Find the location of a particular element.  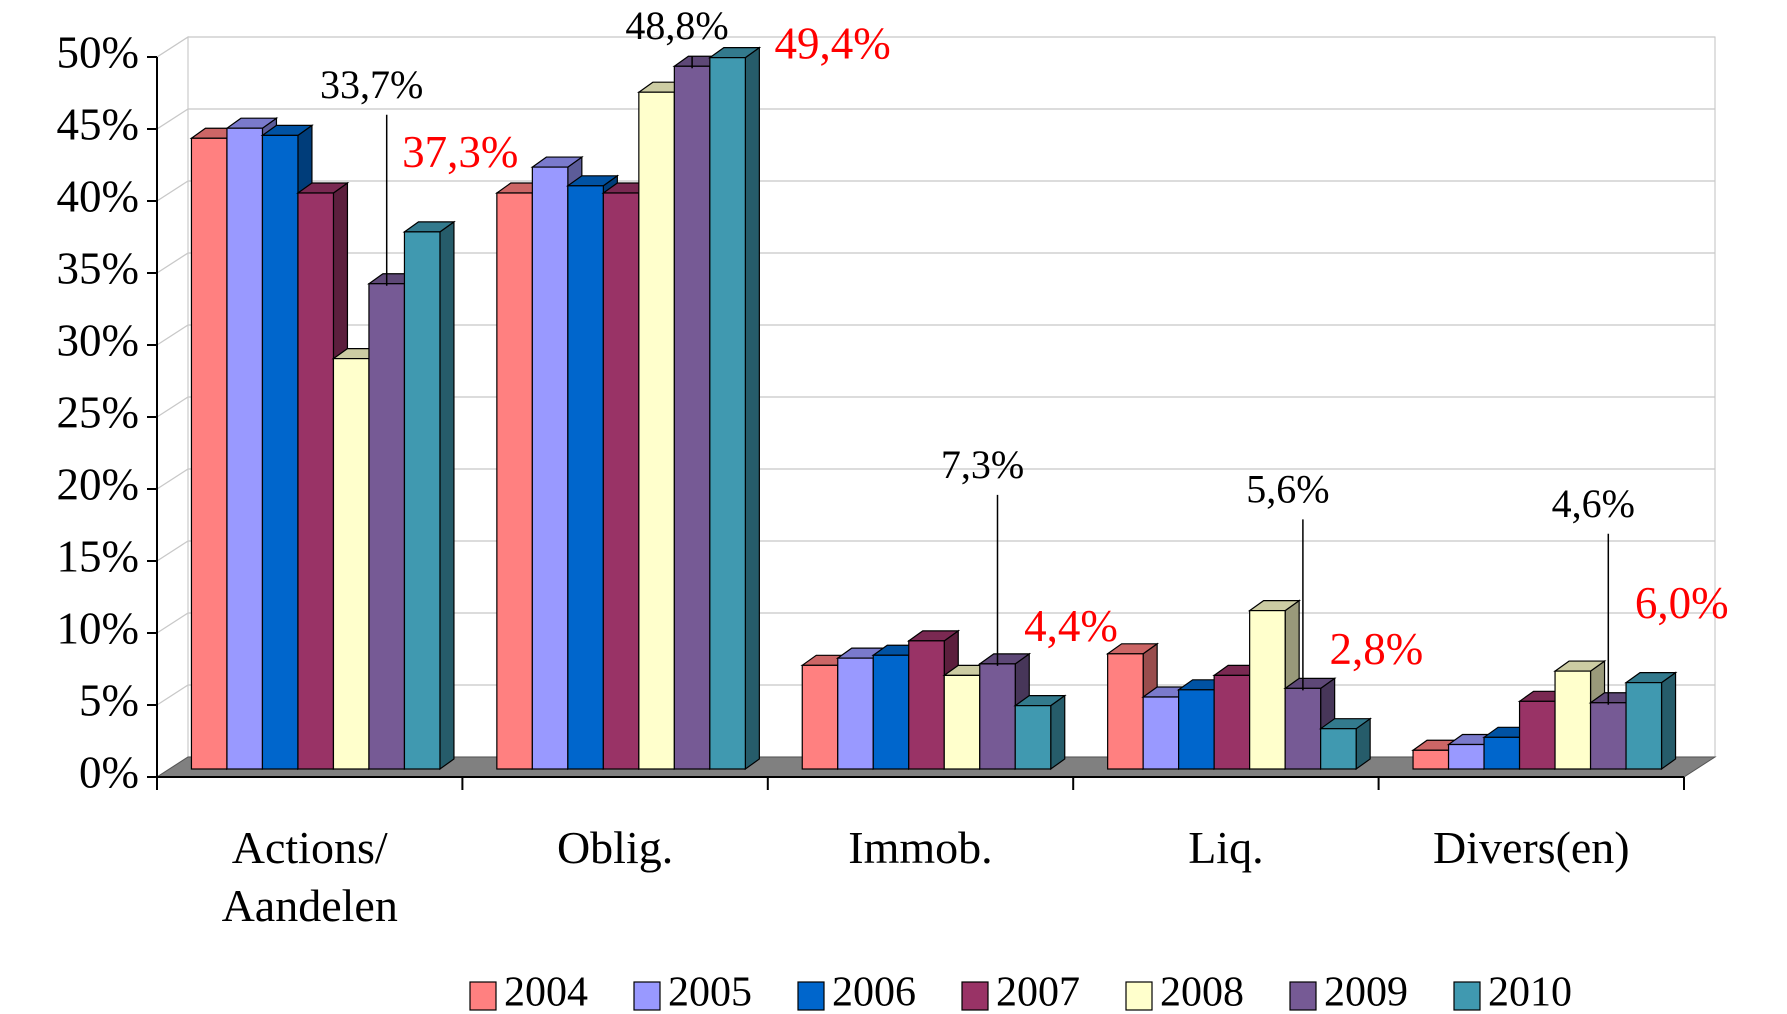

y-tick-label: 25% is located at coordinates (98, 412).